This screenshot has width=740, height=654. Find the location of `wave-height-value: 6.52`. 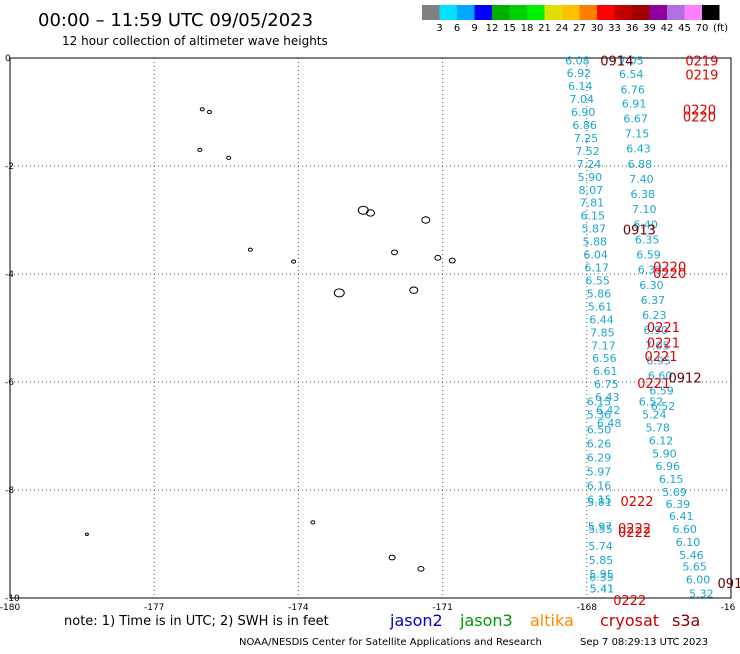

wave-height-value: 6.52 is located at coordinates (651, 401).